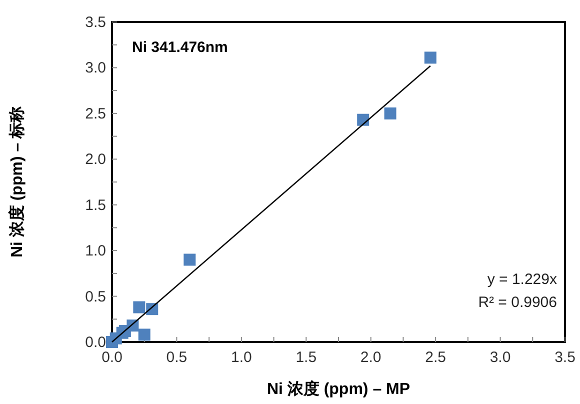 The width and height of the screenshot is (580, 404). What do you see at coordinates (95, 159) in the screenshot?
I see `y-tick-label: 2.0` at bounding box center [95, 159].